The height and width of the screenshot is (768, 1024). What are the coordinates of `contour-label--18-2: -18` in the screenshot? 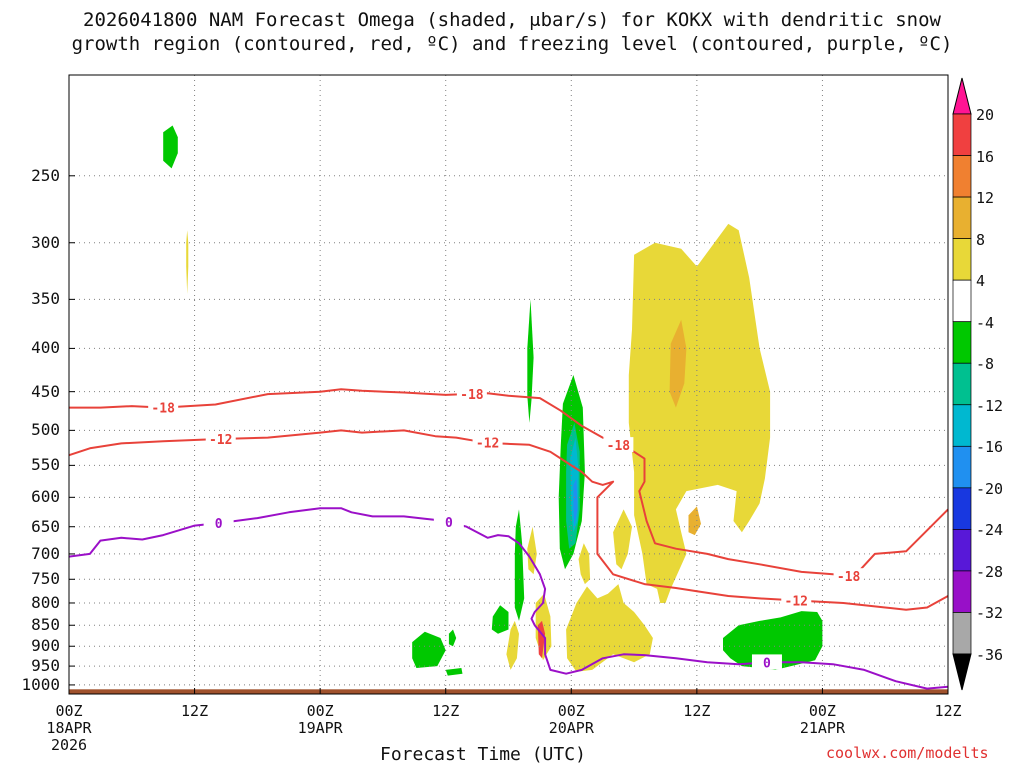 It's located at (619, 446).